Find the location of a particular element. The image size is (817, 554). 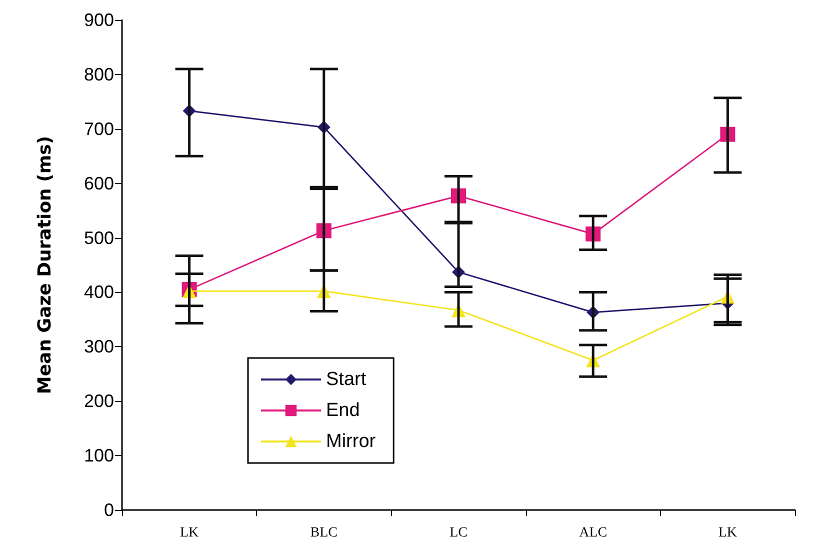

x-tick-label: BLC is located at coordinates (324, 533).